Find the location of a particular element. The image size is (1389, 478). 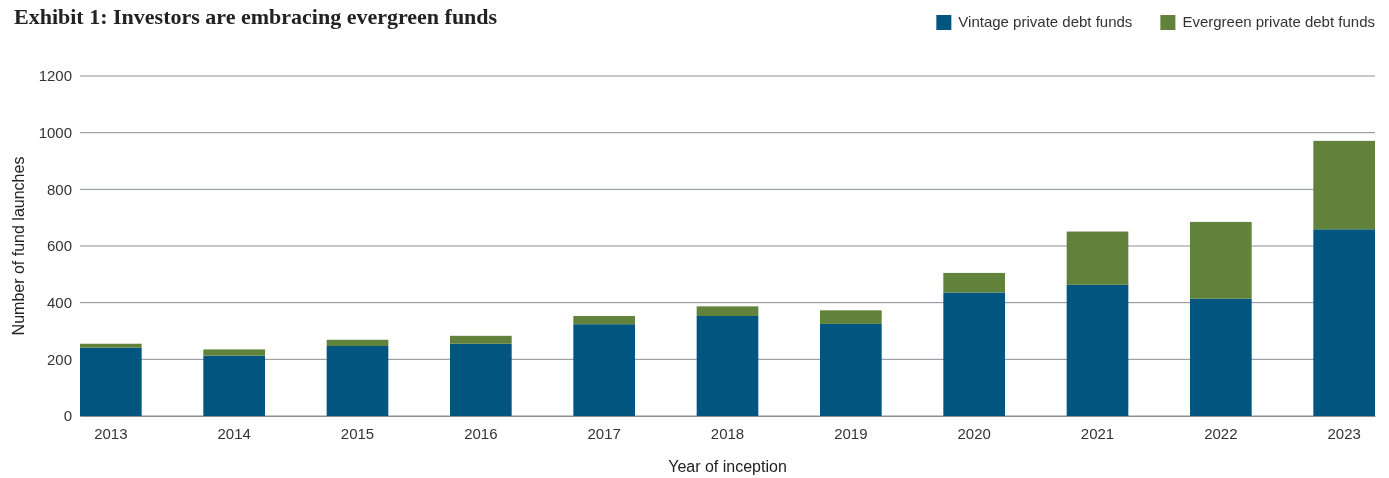

x-tick-label: 2017 is located at coordinates (604, 433).